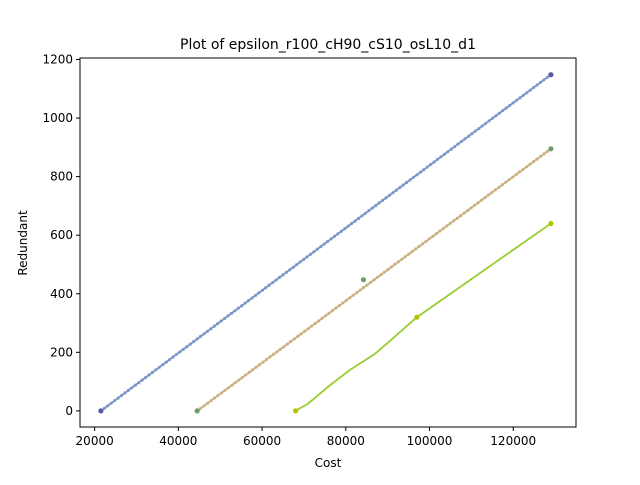 This screenshot has height=485, width=640. What do you see at coordinates (61, 294) in the screenshot?
I see `y-tick-label: 400` at bounding box center [61, 294].